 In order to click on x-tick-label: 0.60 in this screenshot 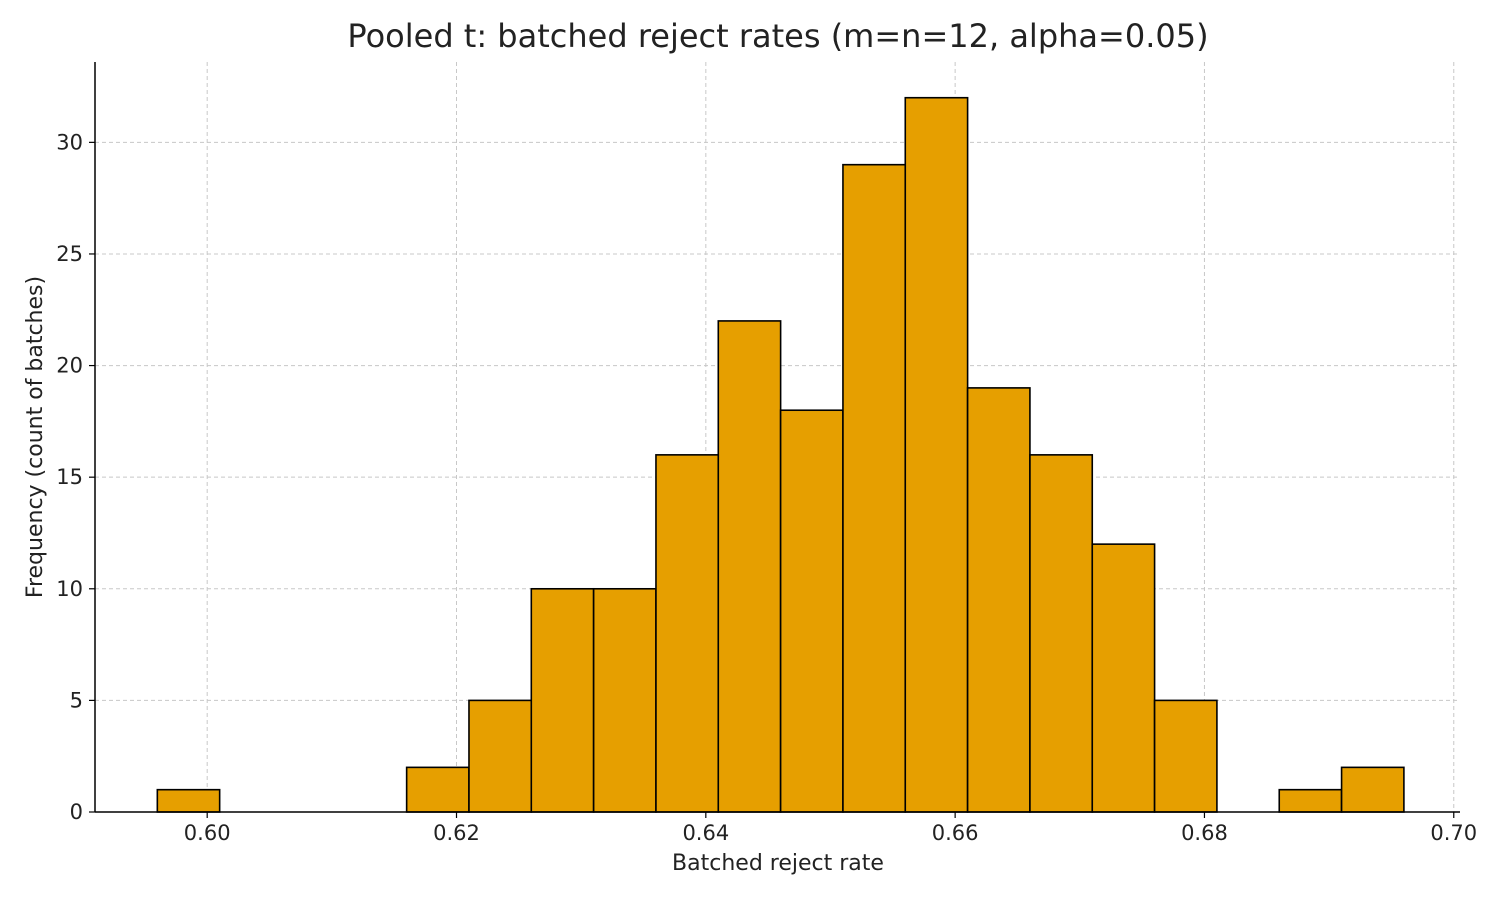, I will do `click(207, 833)`.